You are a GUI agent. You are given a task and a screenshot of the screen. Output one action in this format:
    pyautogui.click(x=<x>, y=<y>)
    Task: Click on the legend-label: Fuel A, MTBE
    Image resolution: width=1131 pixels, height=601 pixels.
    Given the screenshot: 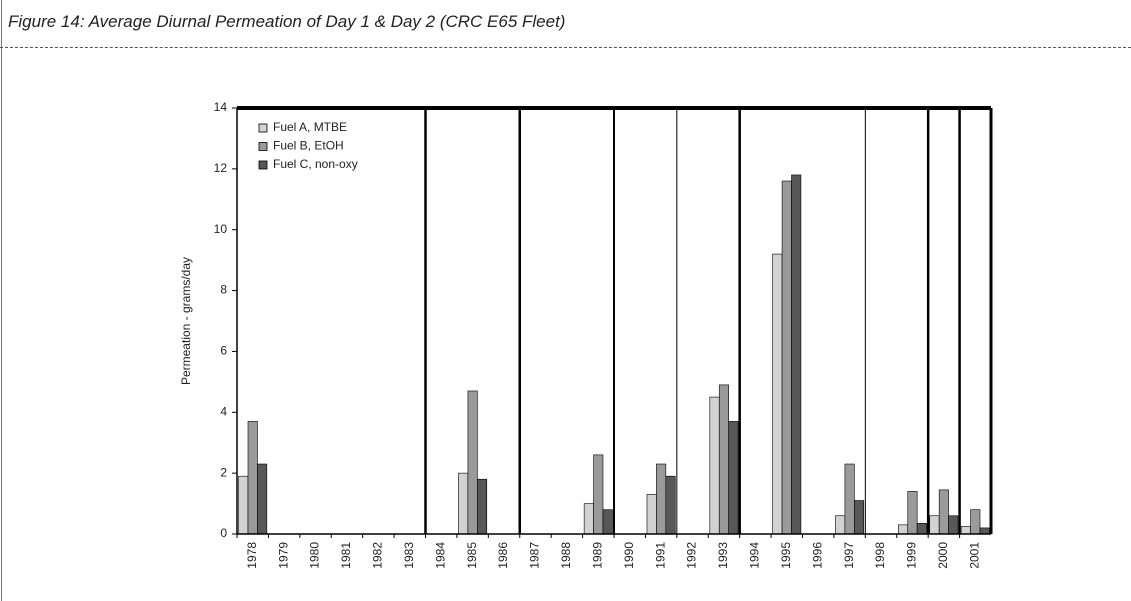 What is the action you would take?
    pyautogui.click(x=310, y=127)
    